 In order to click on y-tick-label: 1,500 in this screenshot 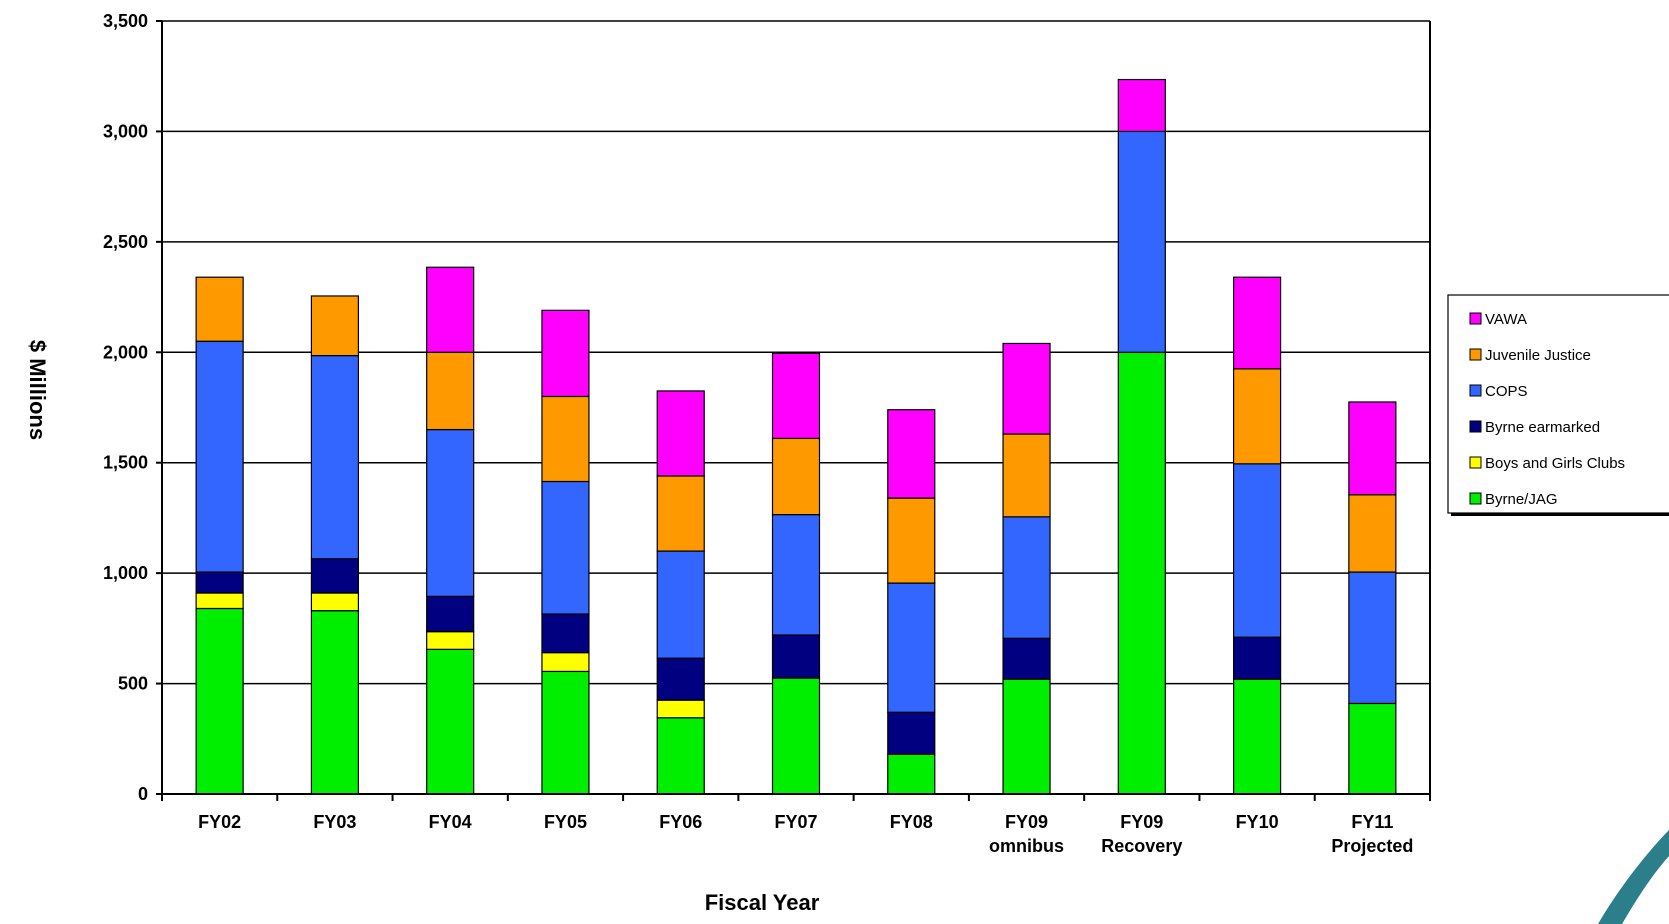, I will do `click(125, 463)`.